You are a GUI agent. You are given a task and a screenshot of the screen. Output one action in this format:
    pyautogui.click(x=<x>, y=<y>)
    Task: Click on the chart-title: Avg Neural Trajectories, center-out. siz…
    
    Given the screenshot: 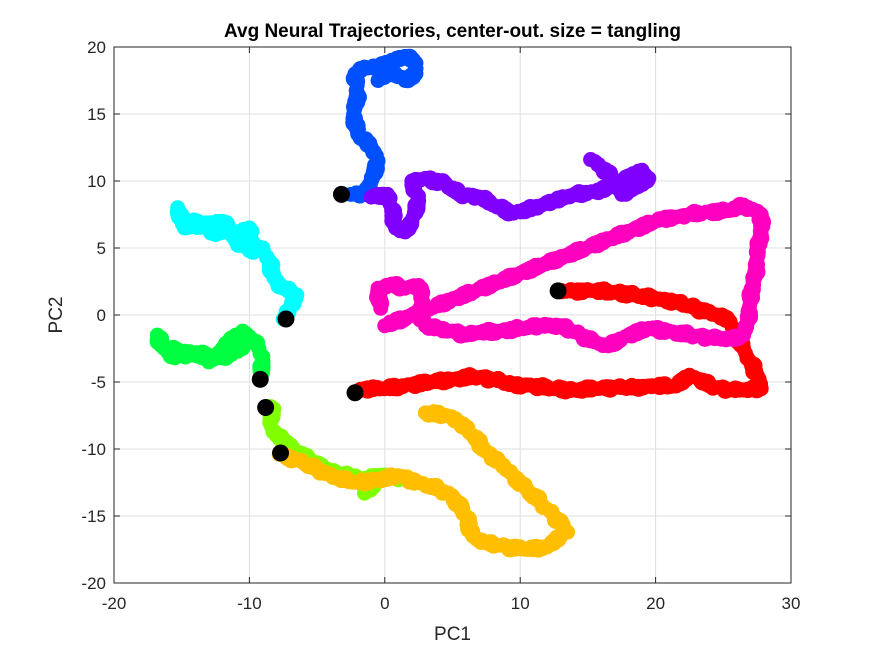 What is the action you would take?
    pyautogui.click(x=452, y=31)
    